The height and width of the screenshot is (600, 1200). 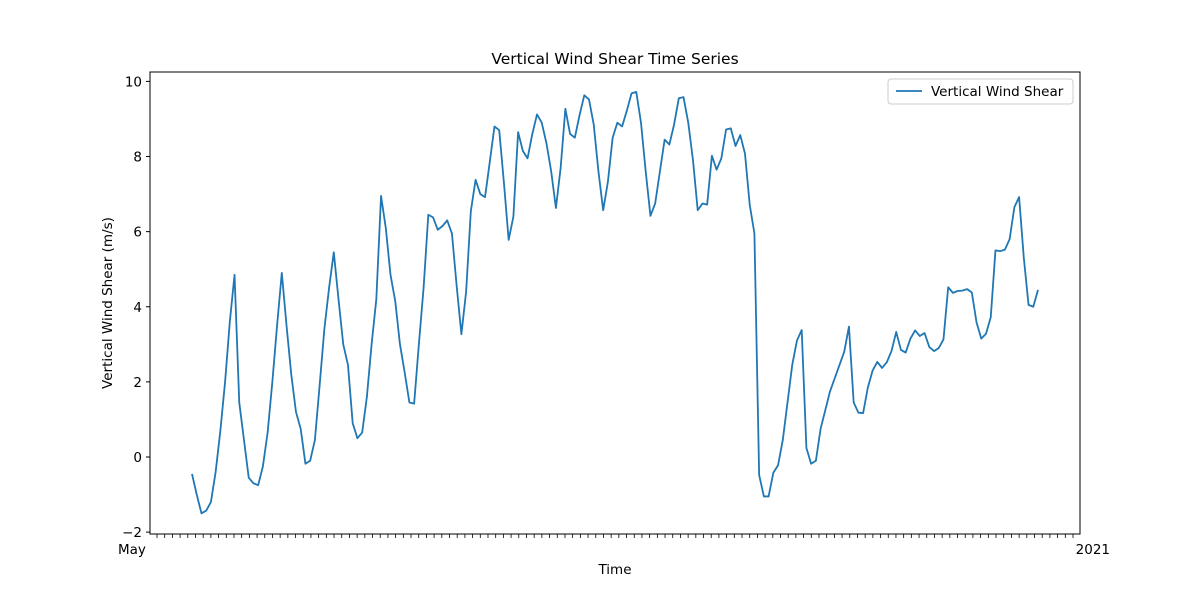 What do you see at coordinates (614, 570) in the screenshot?
I see `x-axis-label: Time` at bounding box center [614, 570].